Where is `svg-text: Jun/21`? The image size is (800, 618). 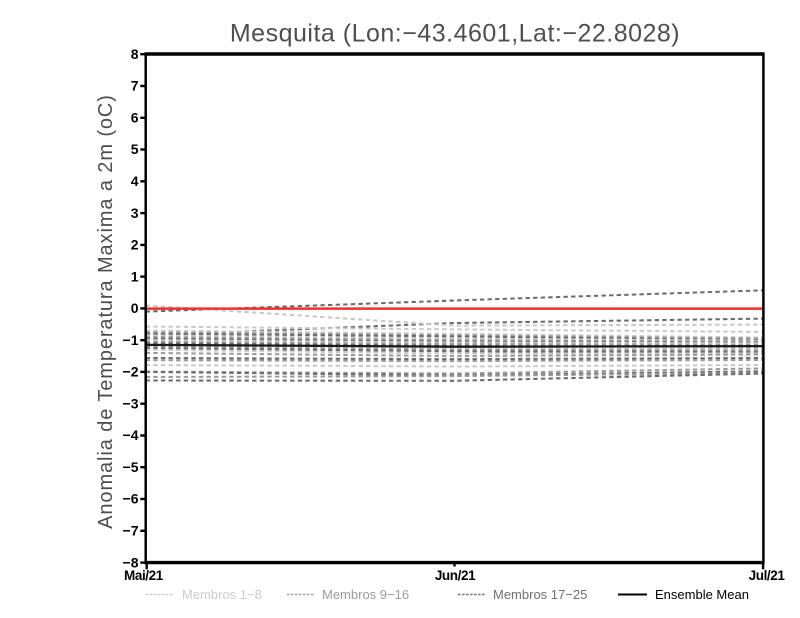
svg-text: Jun/21 is located at coordinates (455, 575).